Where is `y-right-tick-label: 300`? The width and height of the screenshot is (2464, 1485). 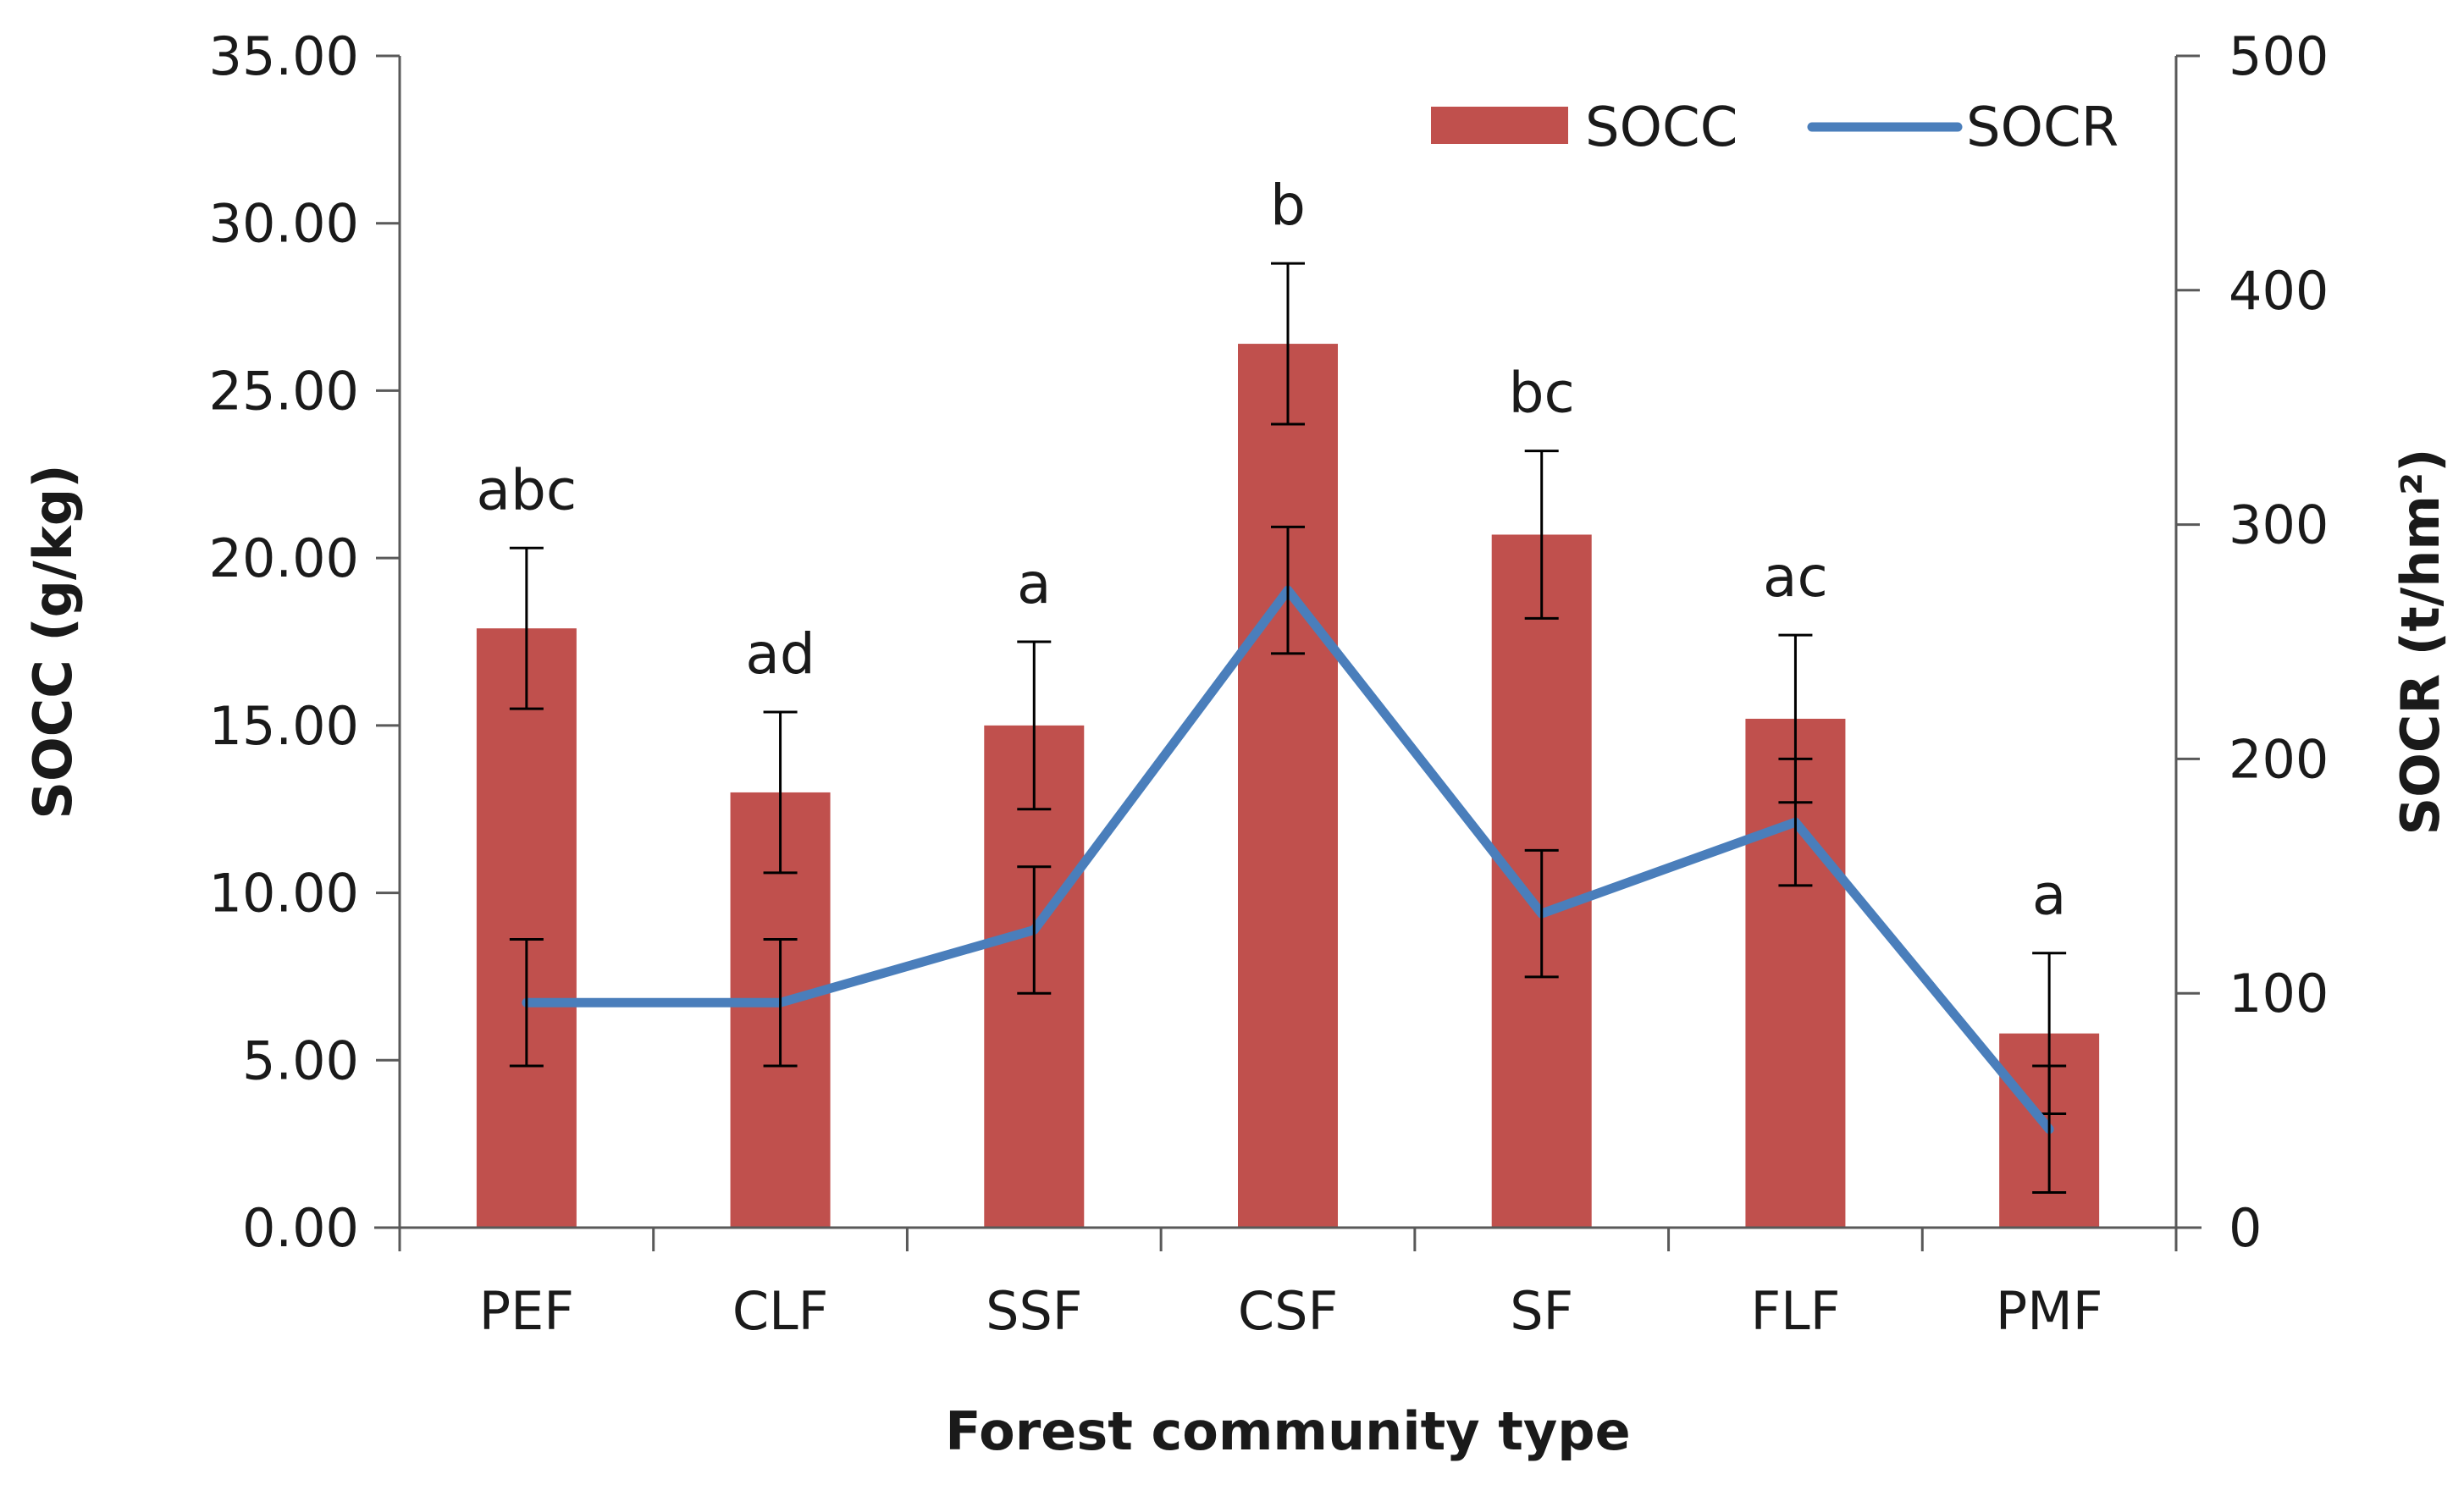
y-right-tick-label: 300 is located at coordinates (2279, 525).